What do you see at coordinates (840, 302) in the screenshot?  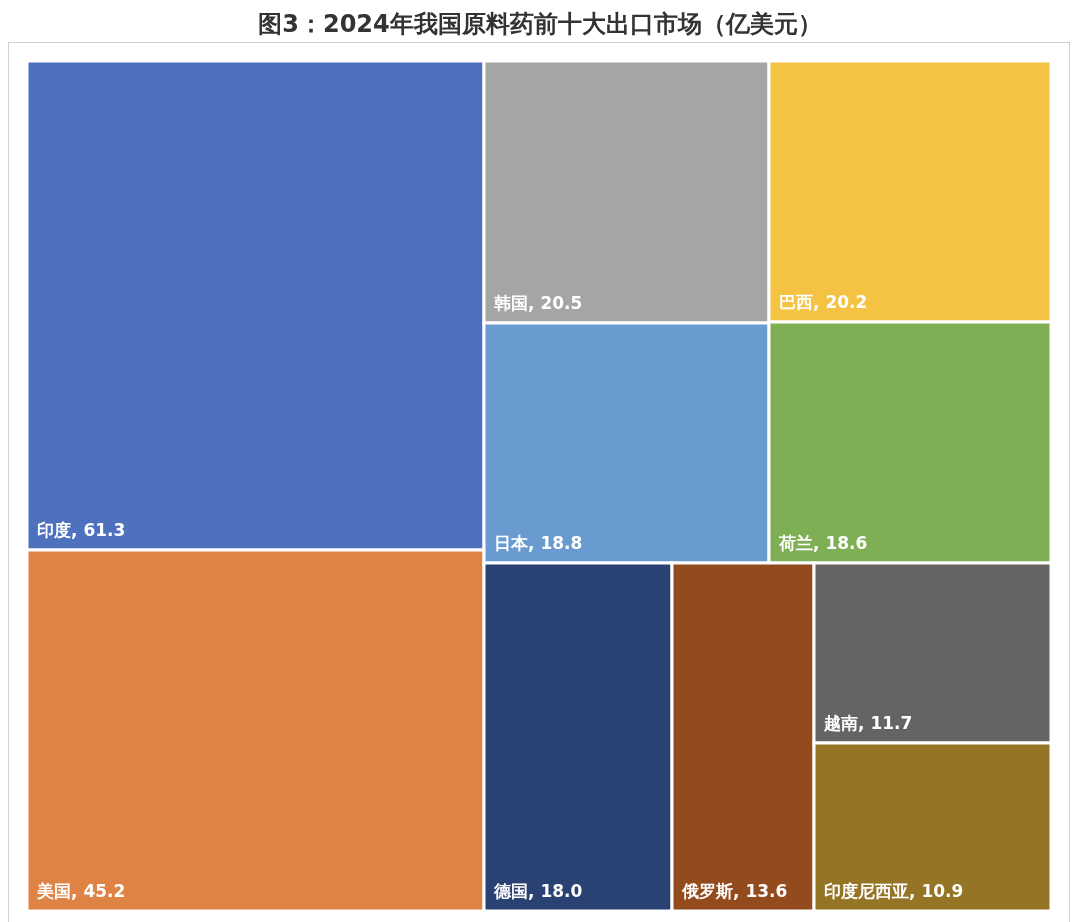 I see `data-label: , 20.2` at bounding box center [840, 302].